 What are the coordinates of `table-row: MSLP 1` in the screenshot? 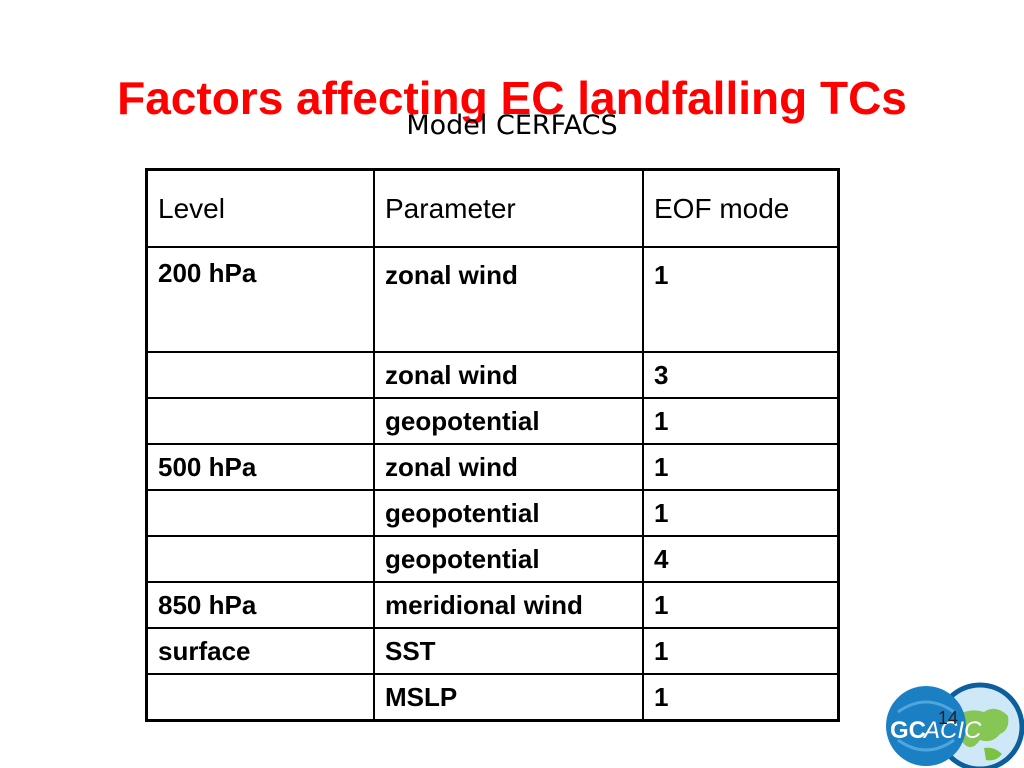 It's located at (492, 697).